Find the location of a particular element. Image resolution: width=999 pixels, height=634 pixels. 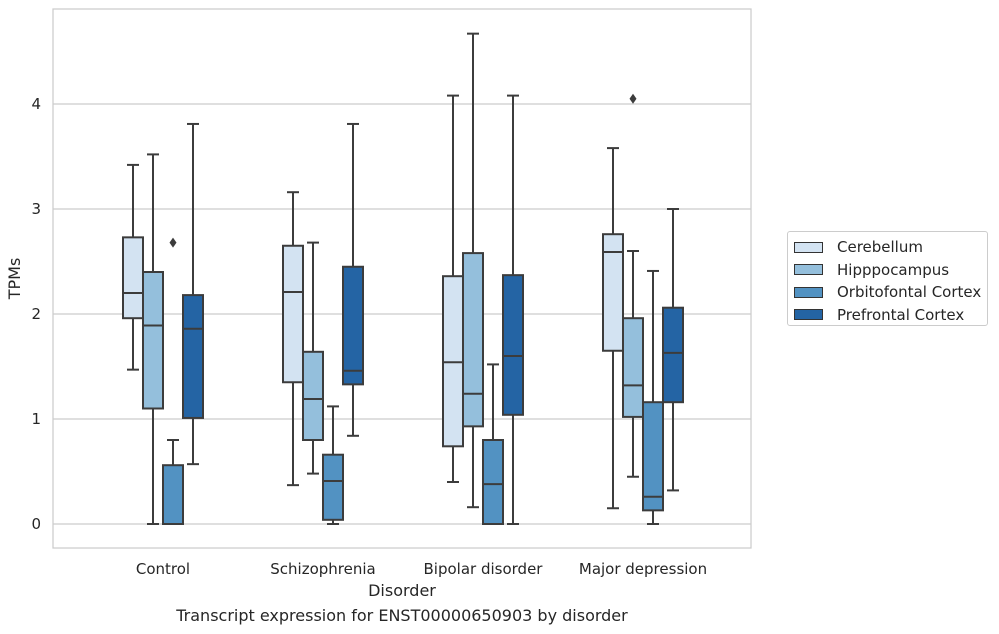

legend-item-orbitofrontal-cortex: Orbitofontal Cortex is located at coordinates (890, 292).